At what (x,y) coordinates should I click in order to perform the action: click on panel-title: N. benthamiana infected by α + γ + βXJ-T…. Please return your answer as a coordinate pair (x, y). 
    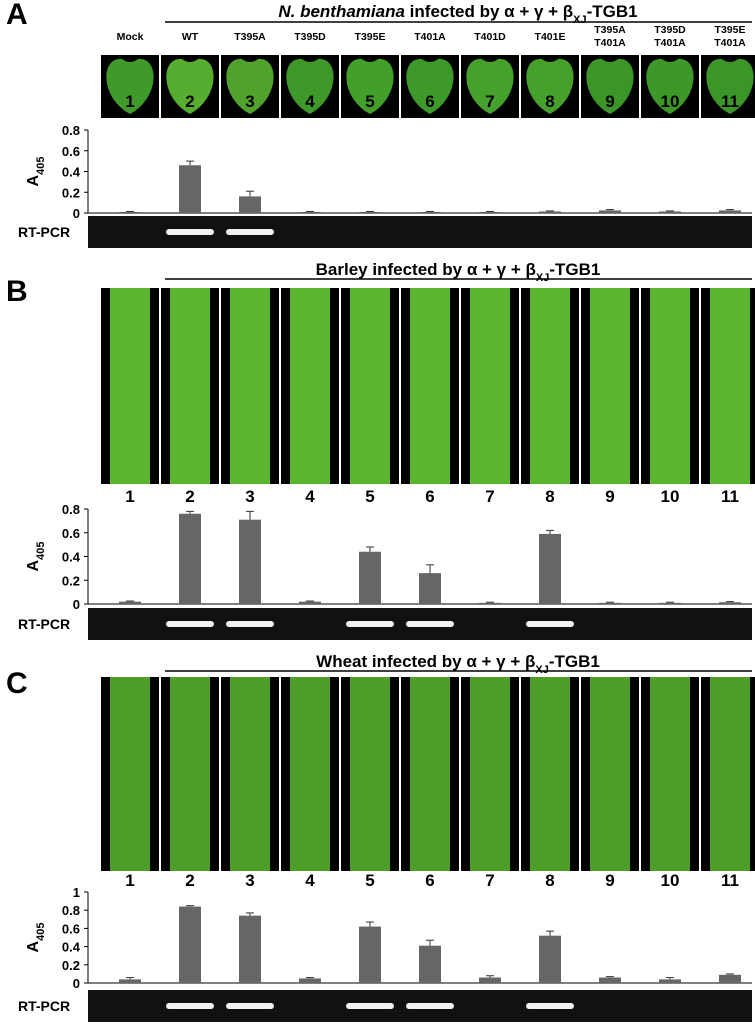
    Looking at the image, I should click on (457, 14).